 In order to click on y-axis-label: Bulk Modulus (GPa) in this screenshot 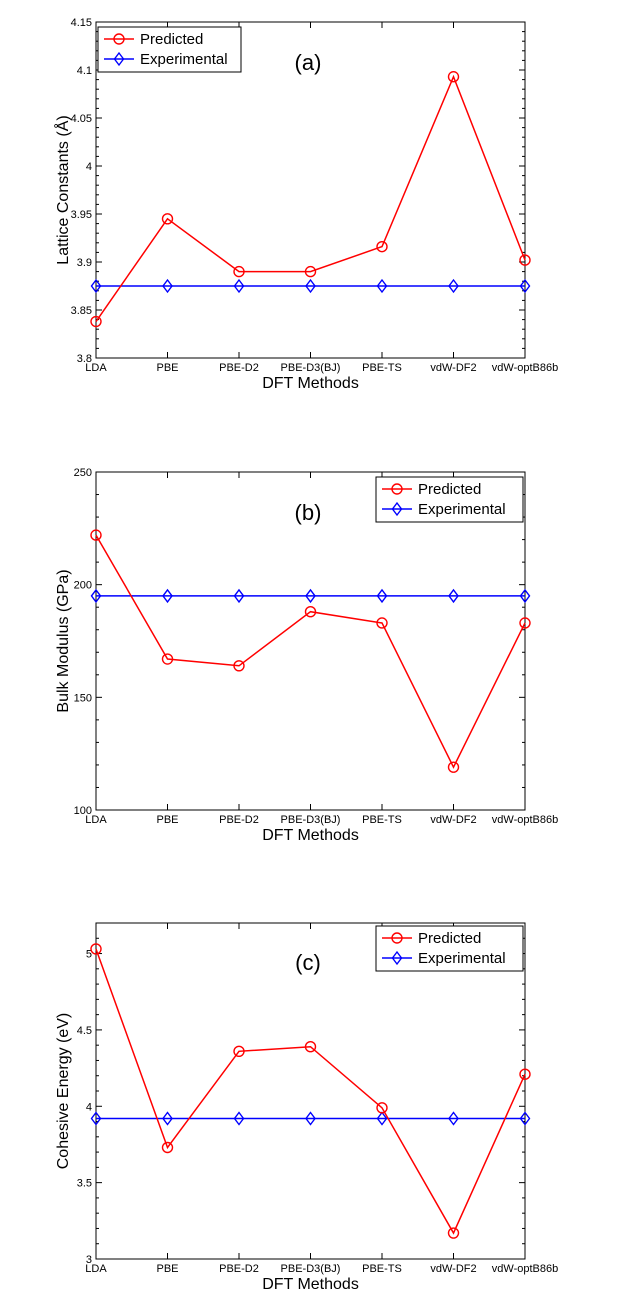, I will do `click(63, 640)`.